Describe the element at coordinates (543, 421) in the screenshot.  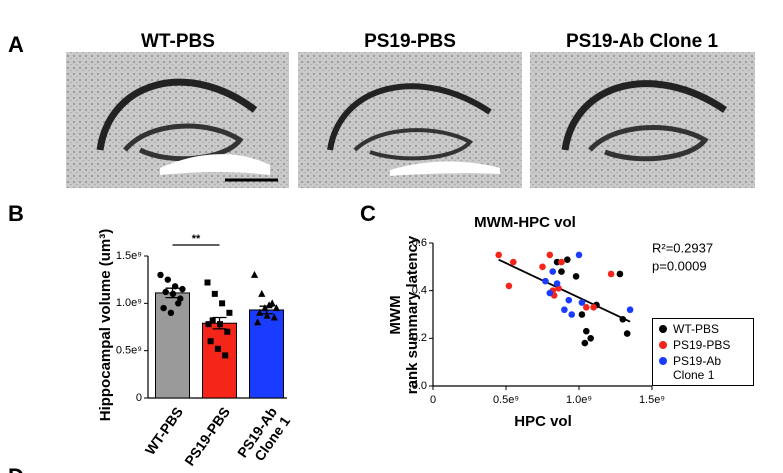
I see `x-axis-label: HPC vol` at that location.